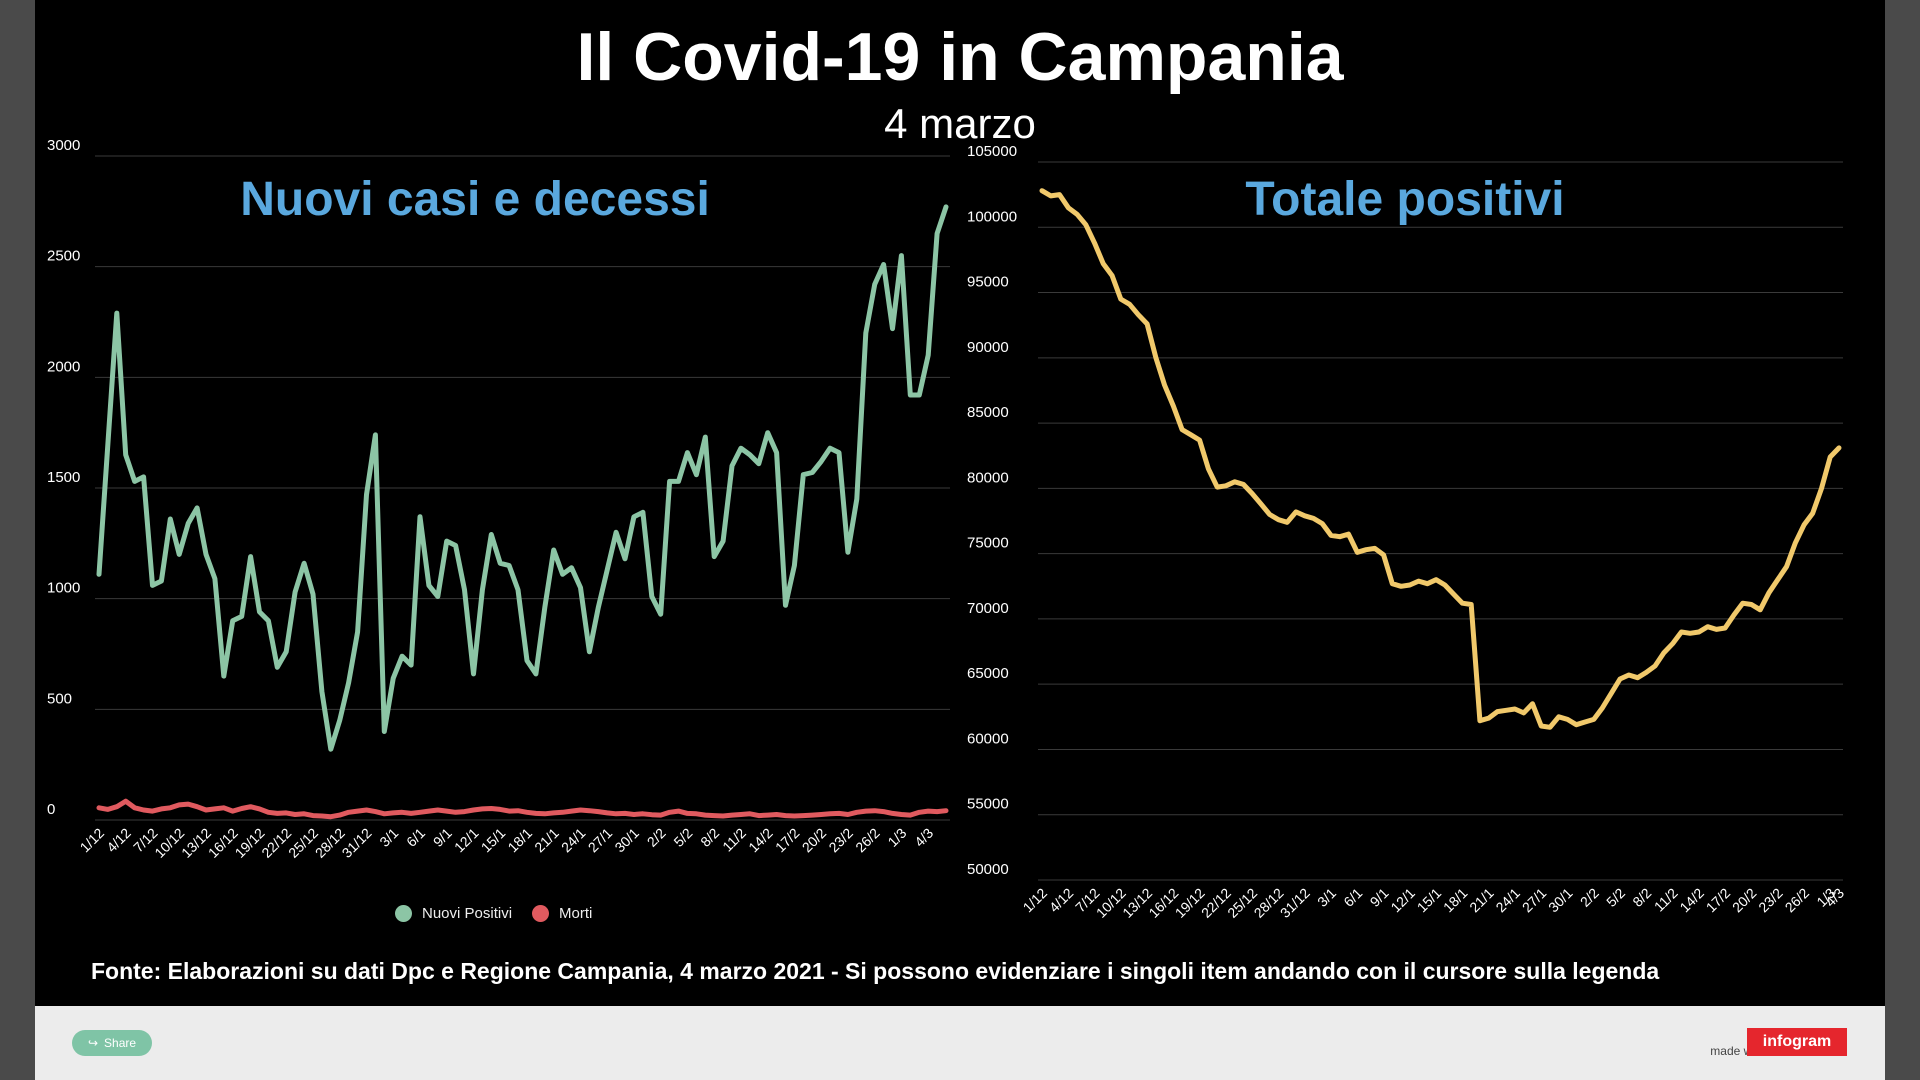 The height and width of the screenshot is (1080, 1920). I want to click on left-x-tick-label: 25/12, so click(303, 843).